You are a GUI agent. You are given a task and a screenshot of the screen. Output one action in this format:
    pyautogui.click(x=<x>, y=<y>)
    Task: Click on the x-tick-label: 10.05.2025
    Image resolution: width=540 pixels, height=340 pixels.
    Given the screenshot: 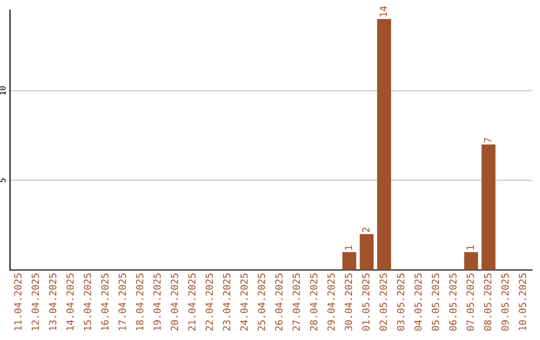 What is the action you would take?
    pyautogui.click(x=522, y=302)
    